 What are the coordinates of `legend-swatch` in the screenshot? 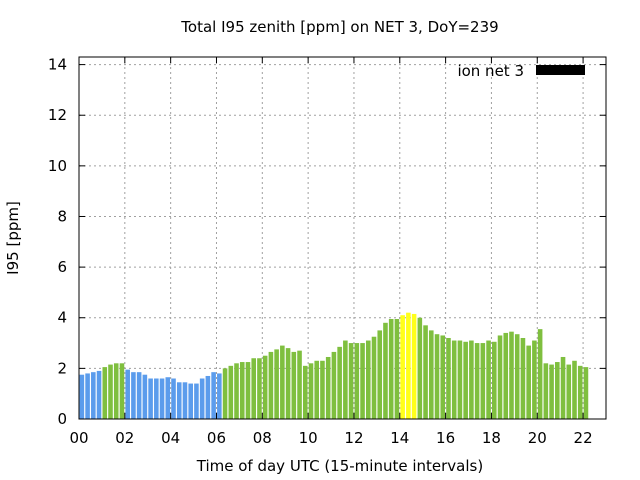 It's located at (560, 70).